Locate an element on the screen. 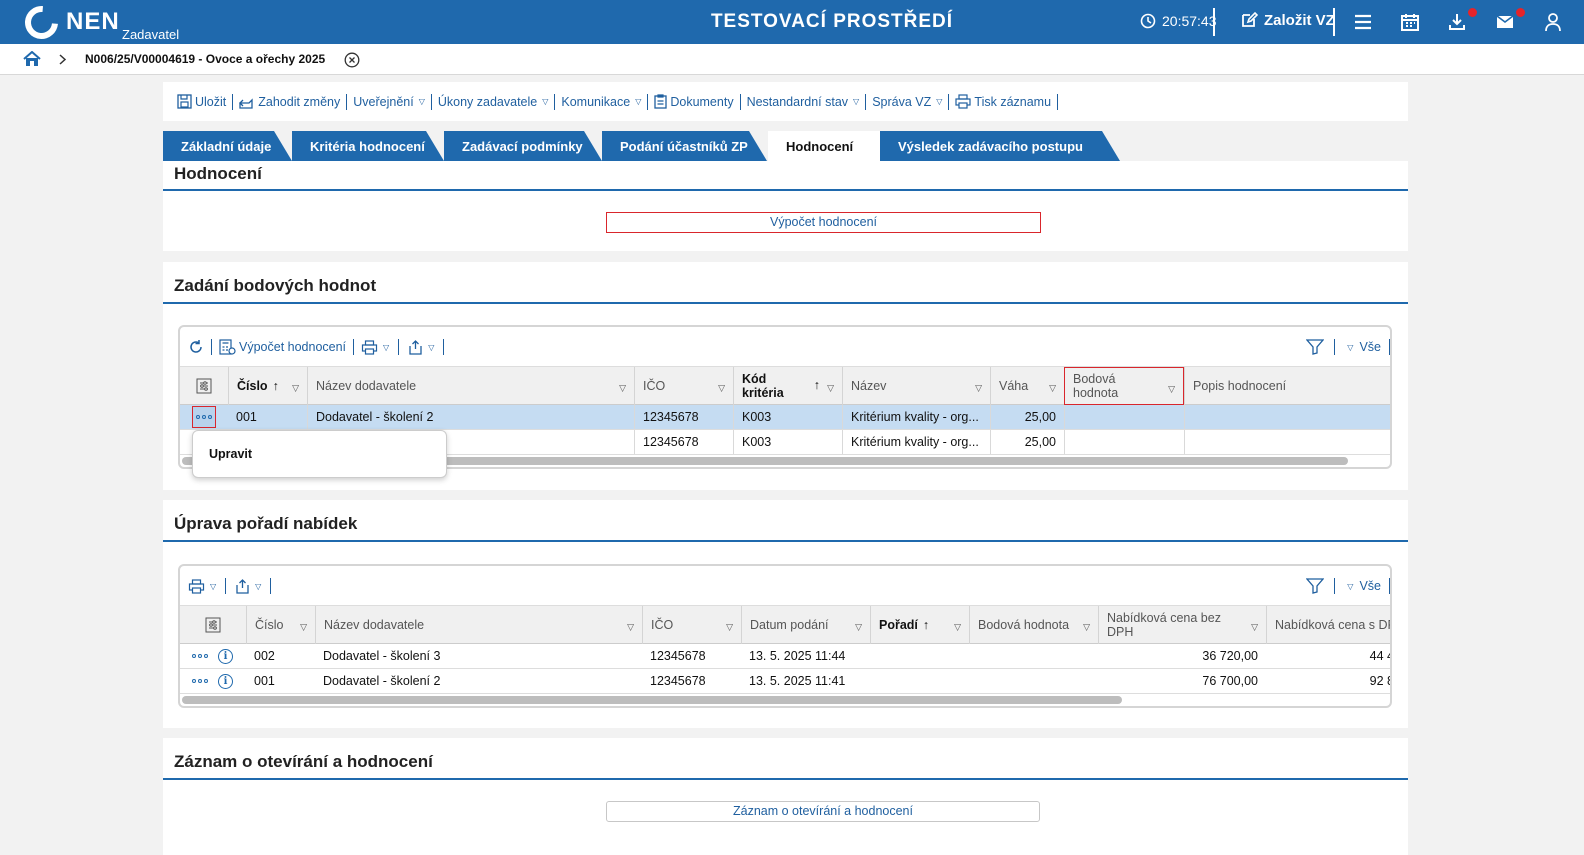  home-icon is located at coordinates (32, 59).